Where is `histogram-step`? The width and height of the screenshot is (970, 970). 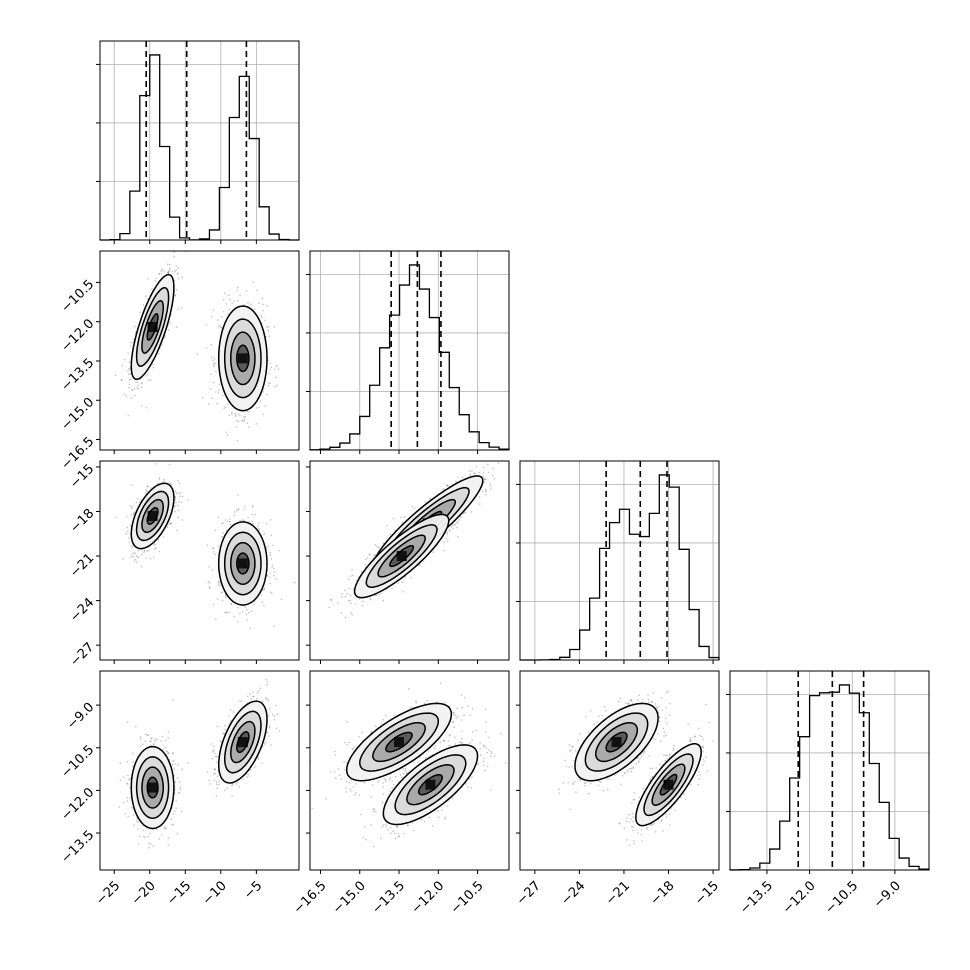
histogram-step is located at coordinates (829, 777).